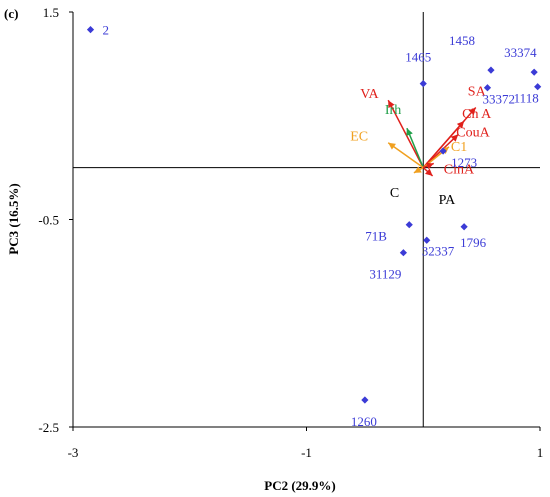  What do you see at coordinates (394, 193) in the screenshot?
I see `vector-label: C` at bounding box center [394, 193].